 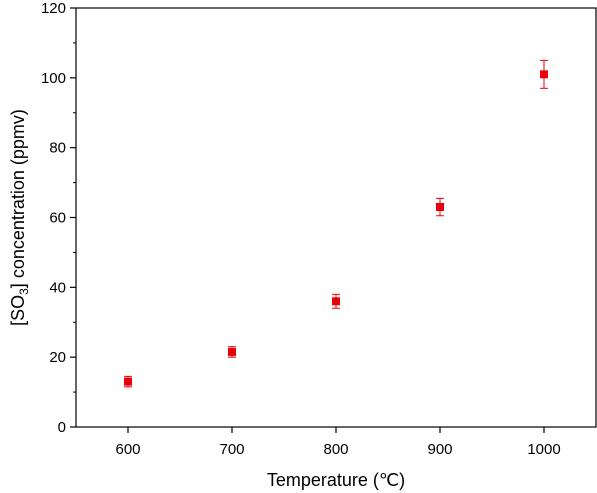 I want to click on x-tick-label: 900, so click(x=439, y=449).